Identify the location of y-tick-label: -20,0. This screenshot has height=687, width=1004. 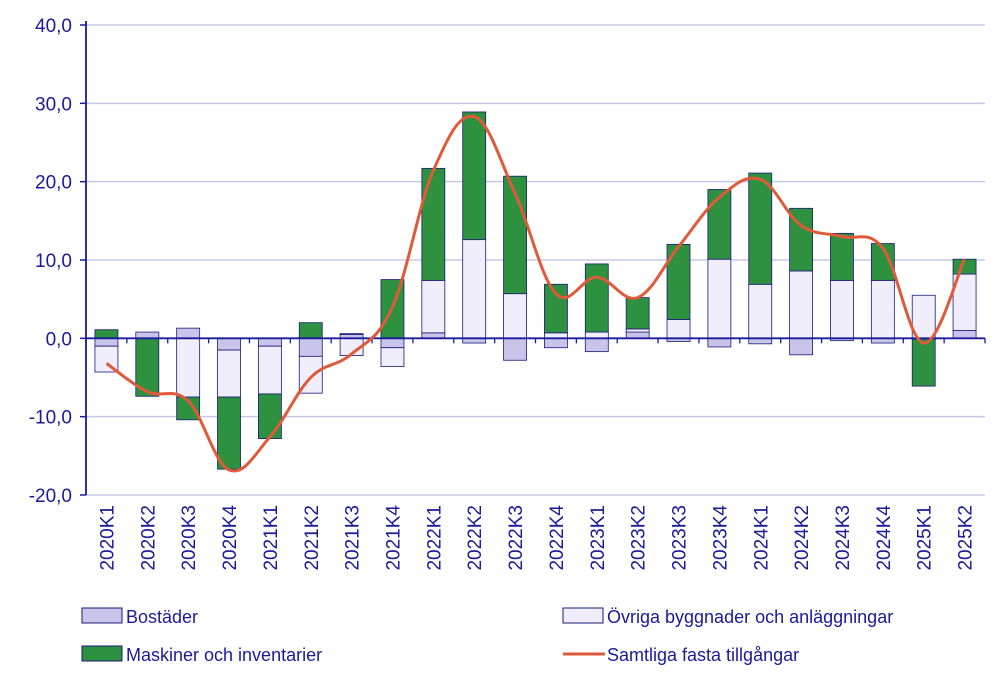
(50, 496).